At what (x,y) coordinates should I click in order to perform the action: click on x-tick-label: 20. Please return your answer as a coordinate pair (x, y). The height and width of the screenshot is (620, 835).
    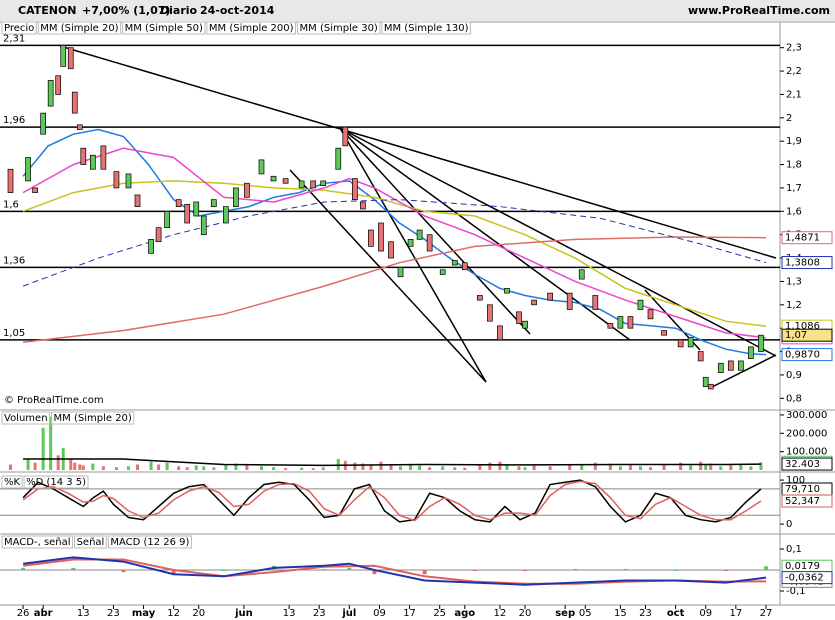
    Looking at the image, I should click on (525, 613).